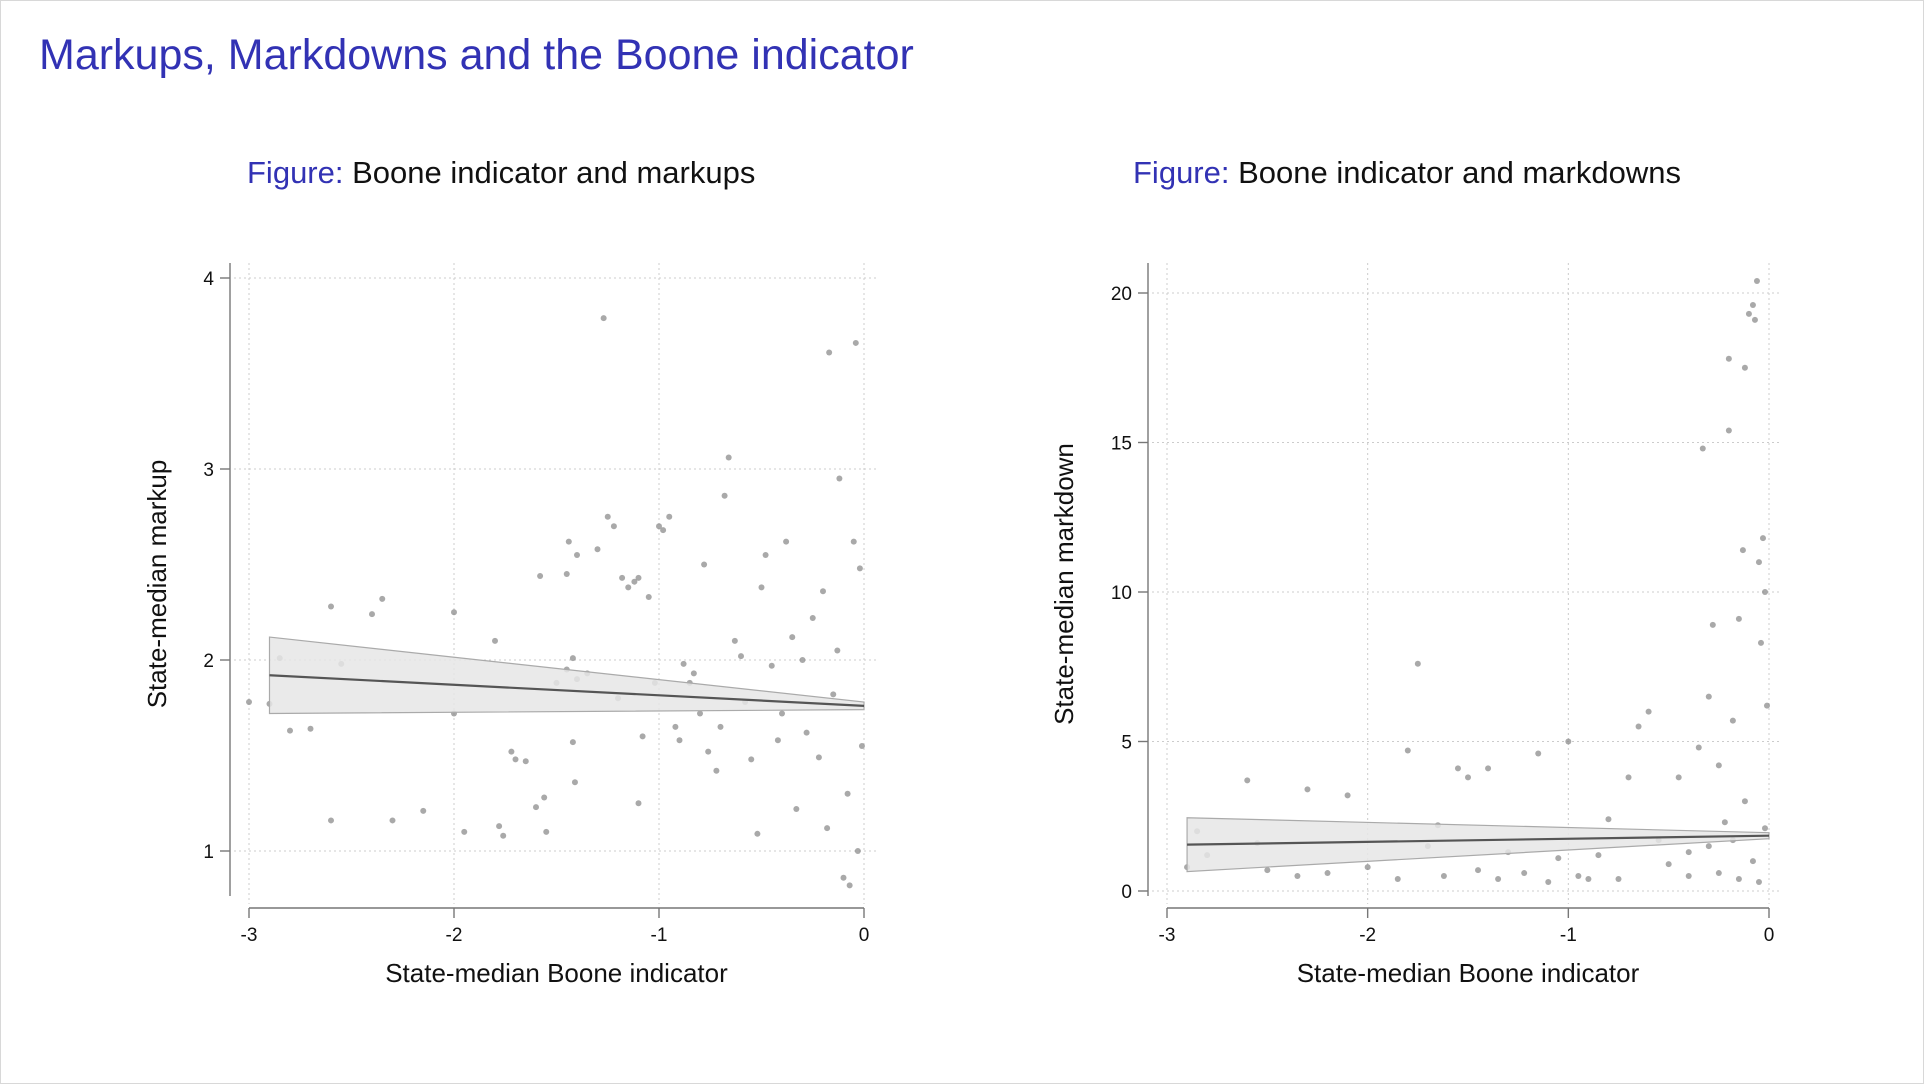 This screenshot has height=1085, width=1924. Describe the element at coordinates (1121, 593) in the screenshot. I see `y-tick-label: 10` at that location.